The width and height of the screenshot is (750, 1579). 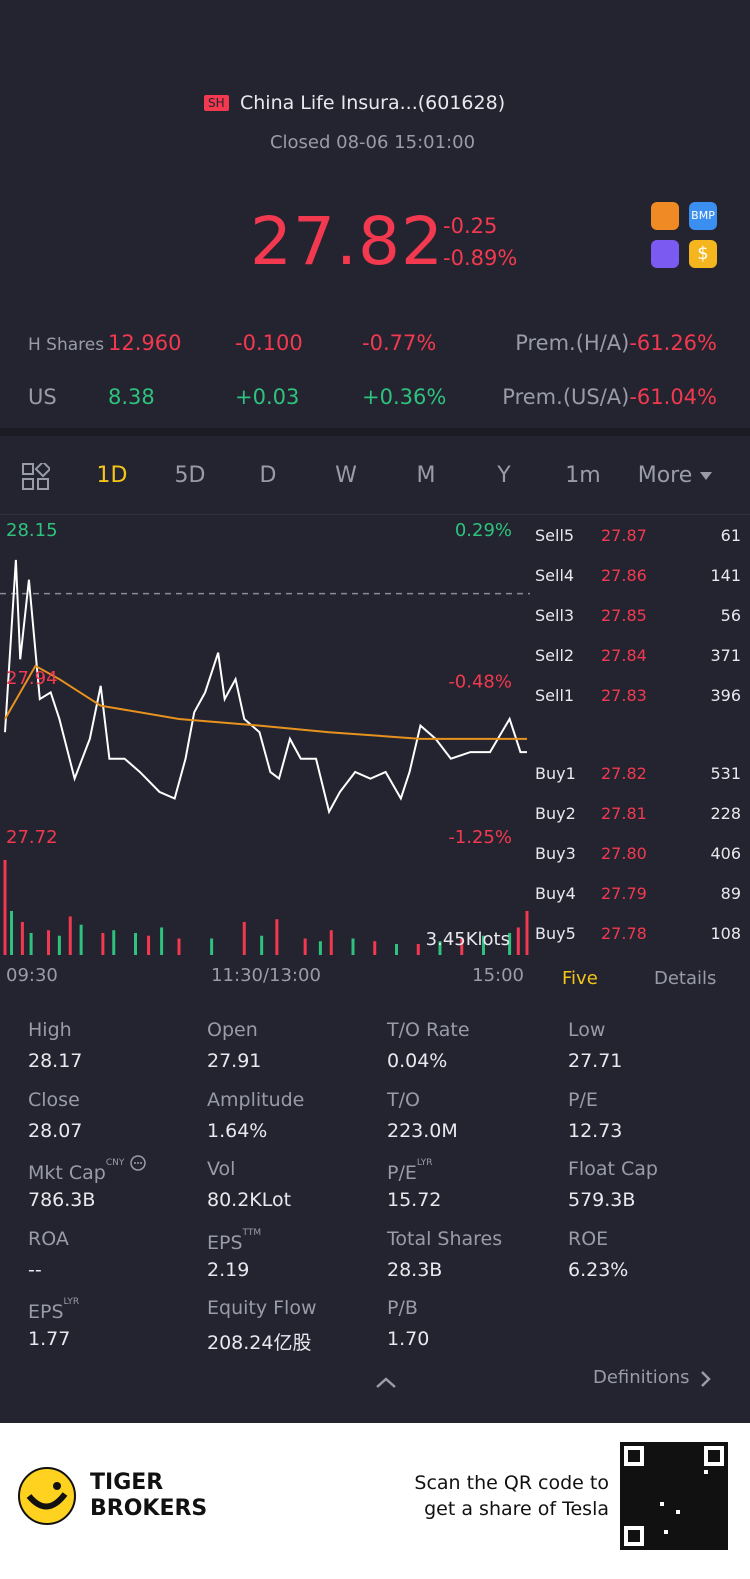 What do you see at coordinates (665, 475) in the screenshot?
I see `period-tab: More` at bounding box center [665, 475].